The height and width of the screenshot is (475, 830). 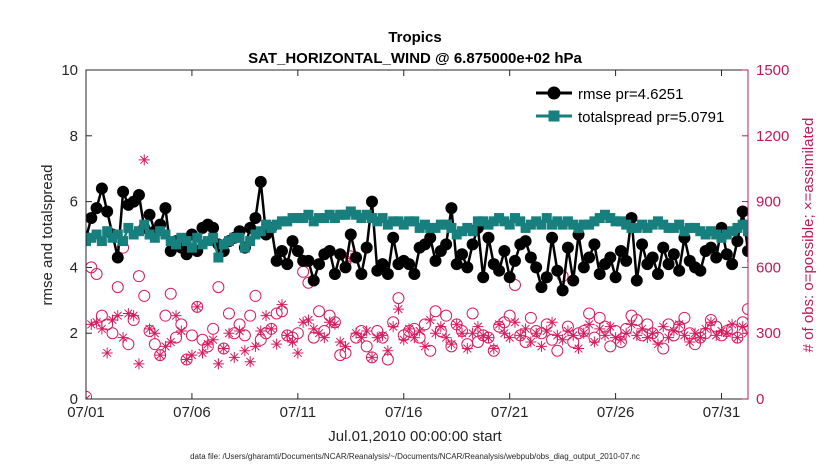 What do you see at coordinates (74, 333) in the screenshot?
I see `y-left-tick-label: 2` at bounding box center [74, 333].